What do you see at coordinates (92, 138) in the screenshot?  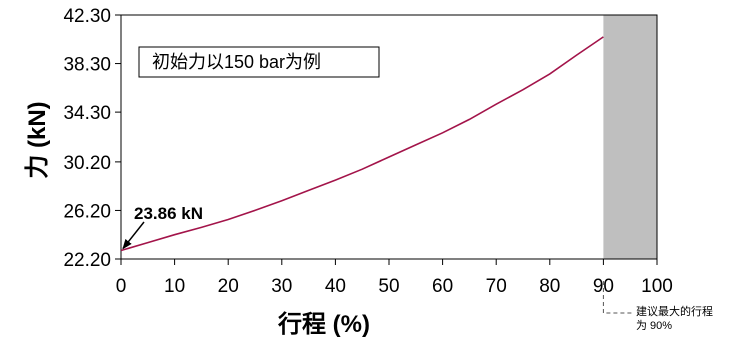 I see `y-axis-ticks: 22.20 26.20 30.20 34.30 38.30 42.30` at bounding box center [92, 138].